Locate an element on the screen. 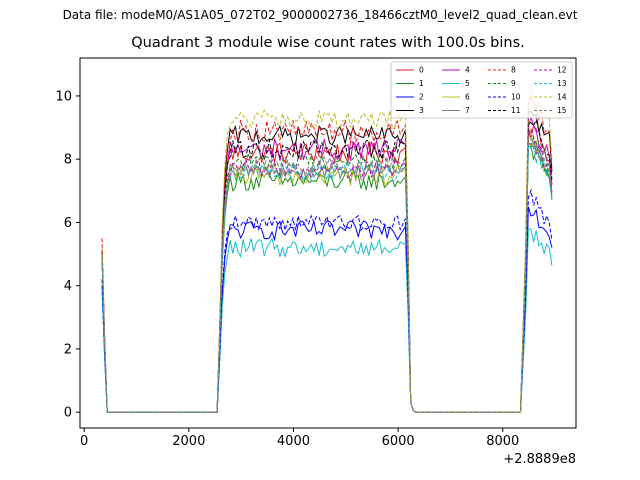  y-tick-label: 10 is located at coordinates (63, 96).